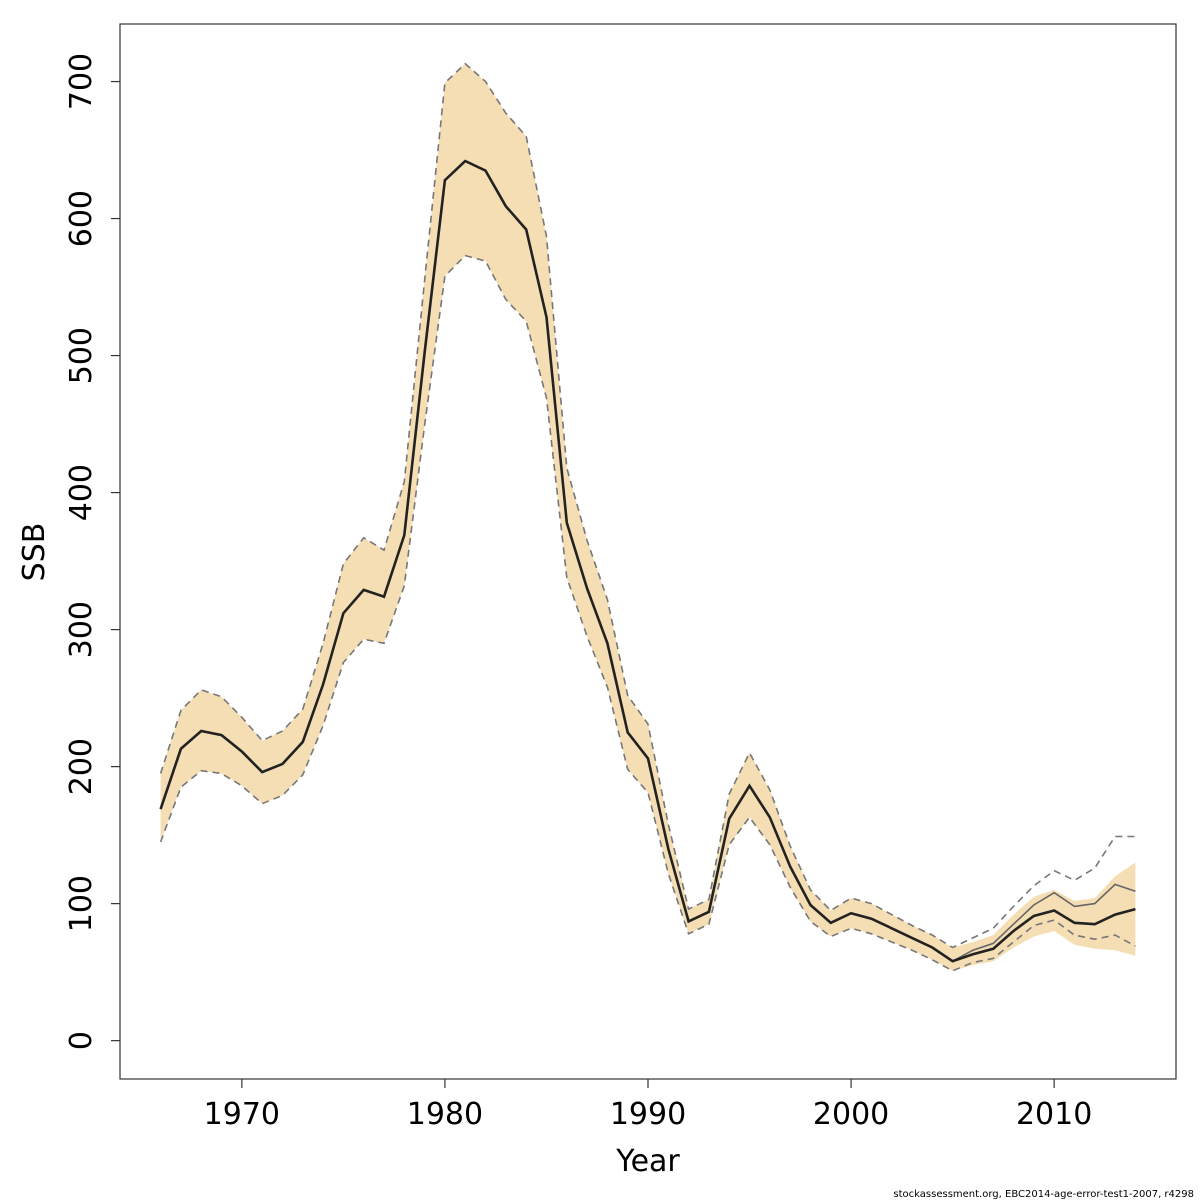 Image resolution: width=1200 pixels, height=1200 pixels. I want to click on x-tick-label: 2010, so click(1054, 1114).